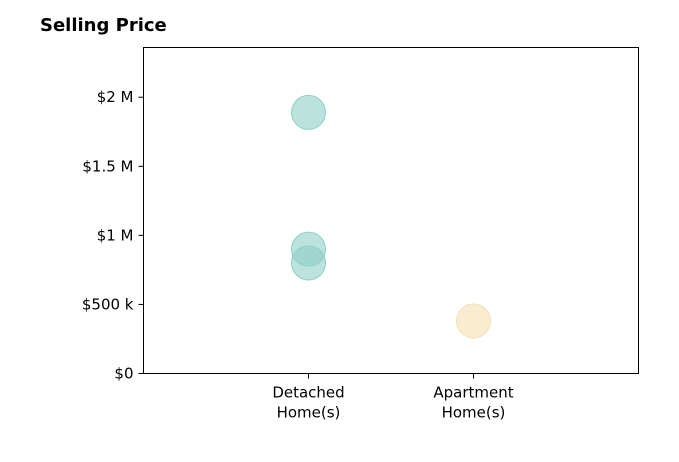  I want to click on y-axis: $0 $500 k $1 M $1.5 M $2 M, so click(113, 235).